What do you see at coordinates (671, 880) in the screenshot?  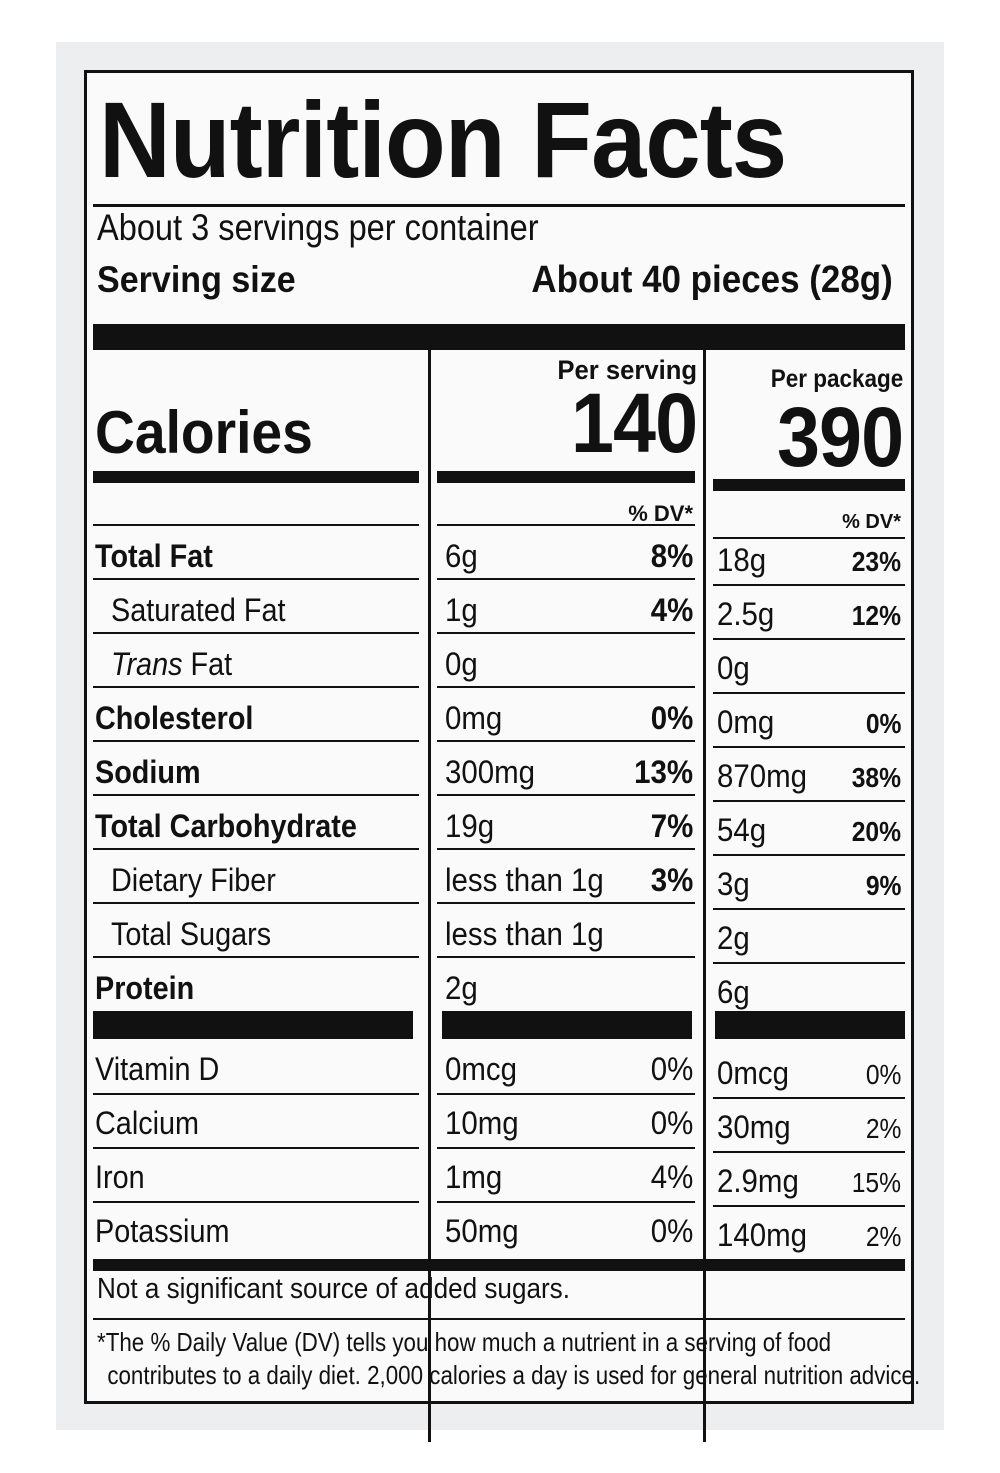 I see `serving-dv: 3%` at bounding box center [671, 880].